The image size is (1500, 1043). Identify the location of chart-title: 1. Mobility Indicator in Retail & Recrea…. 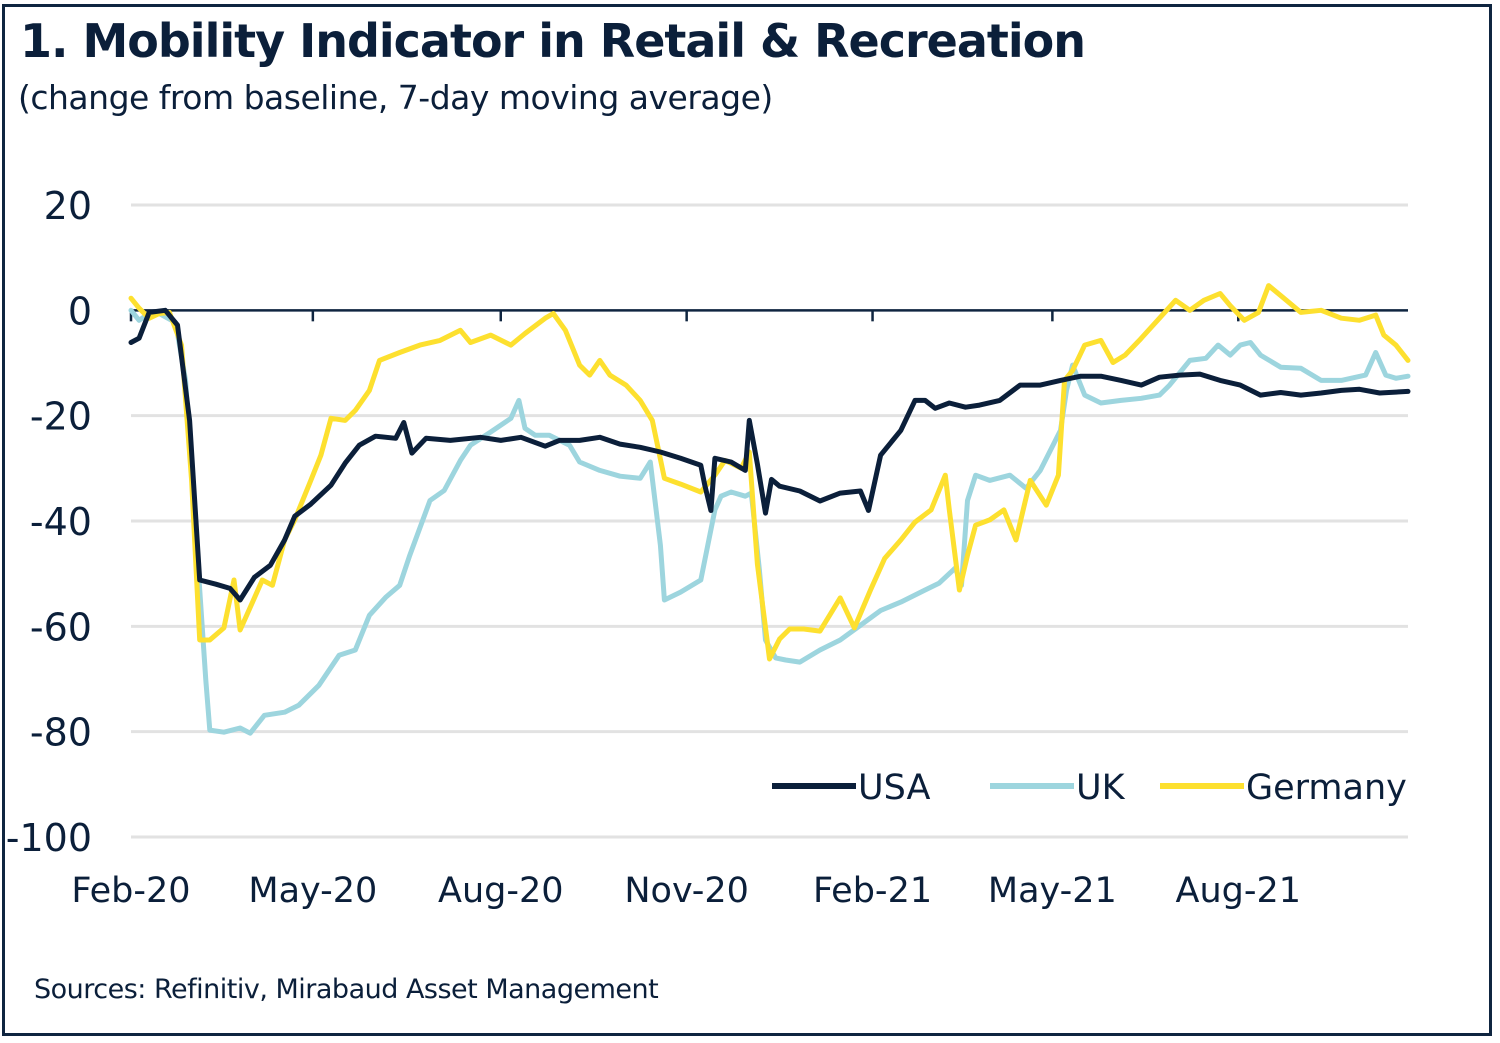
(553, 41).